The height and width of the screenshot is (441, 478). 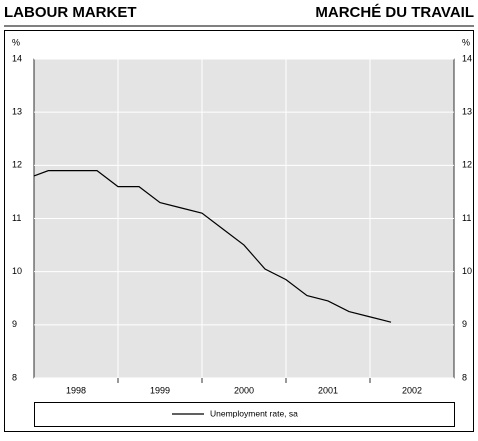 What do you see at coordinates (14, 377) in the screenshot?
I see `y-tick-label: 8` at bounding box center [14, 377].